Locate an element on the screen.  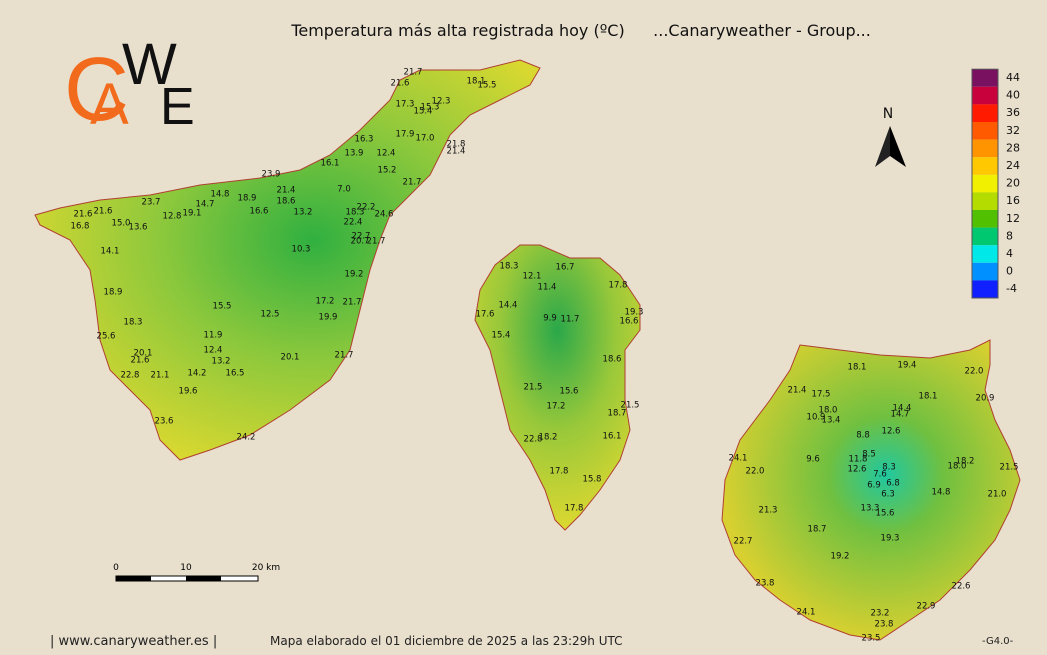
station-reading: 12.1 is located at coordinates (532, 277).